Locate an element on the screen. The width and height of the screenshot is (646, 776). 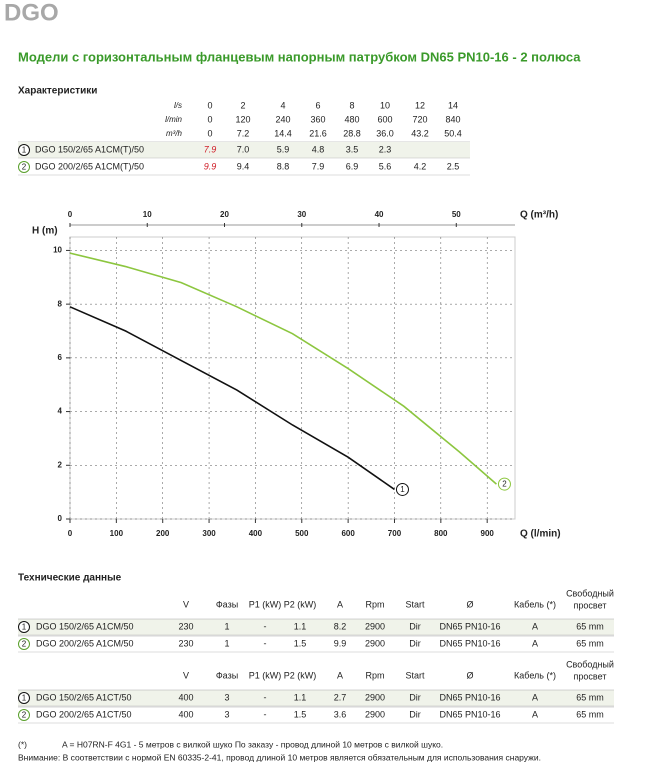
section-title: Технические данные is located at coordinates (70, 578).